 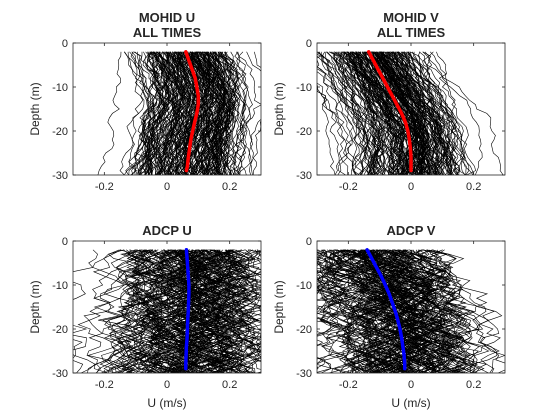 What do you see at coordinates (411, 230) in the screenshot?
I see `panel-title: ADCP V` at bounding box center [411, 230].